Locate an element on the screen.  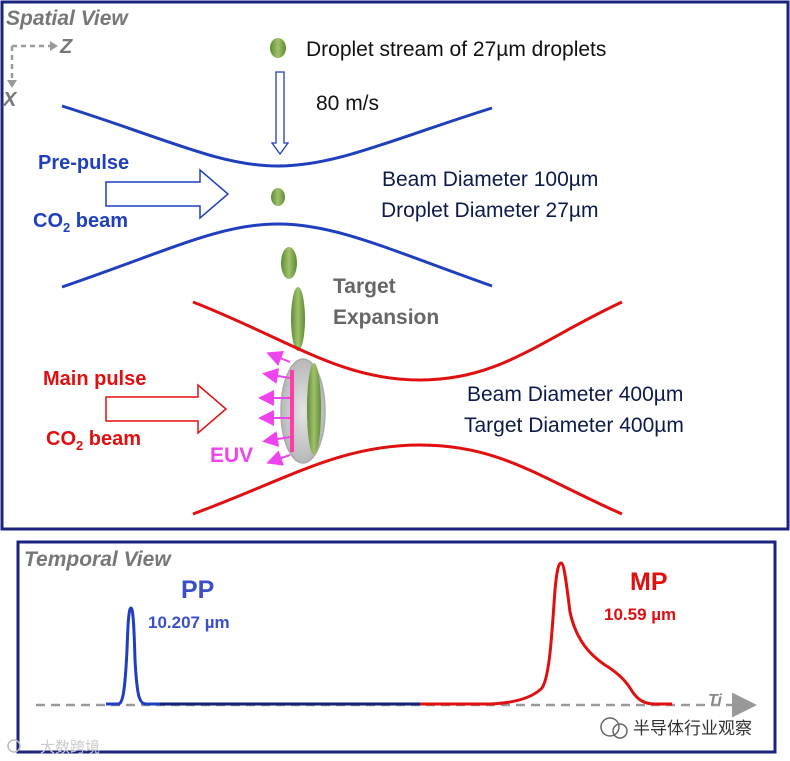
euv-label: EUV is located at coordinates (231, 455).